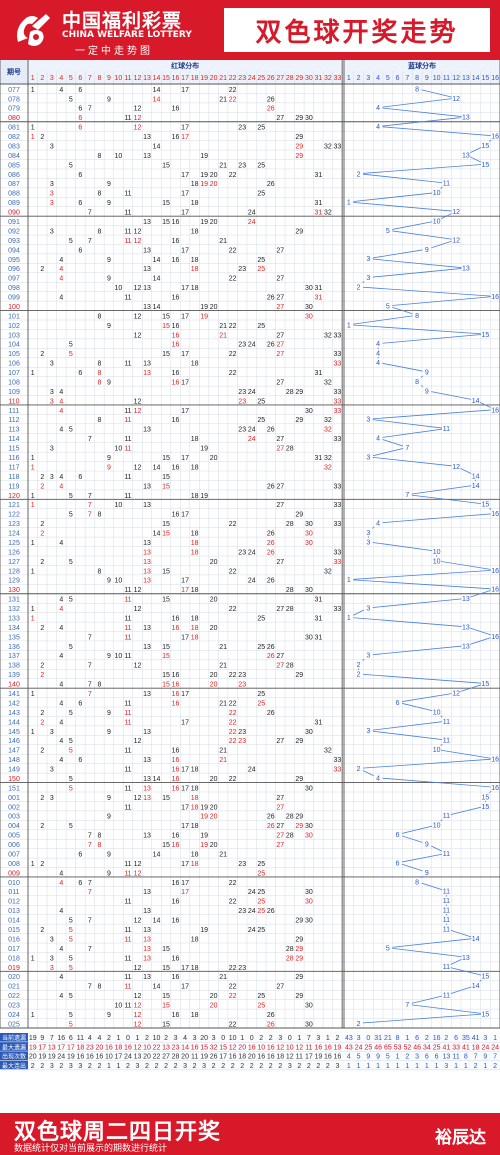 Image resolution: width=500 pixels, height=1155 pixels. I want to click on red-col-header: 13, so click(147, 78).